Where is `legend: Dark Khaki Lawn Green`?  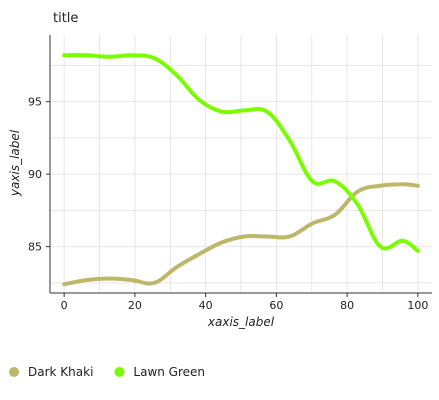 legend: Dark Khaki Lawn Green is located at coordinates (107, 372).